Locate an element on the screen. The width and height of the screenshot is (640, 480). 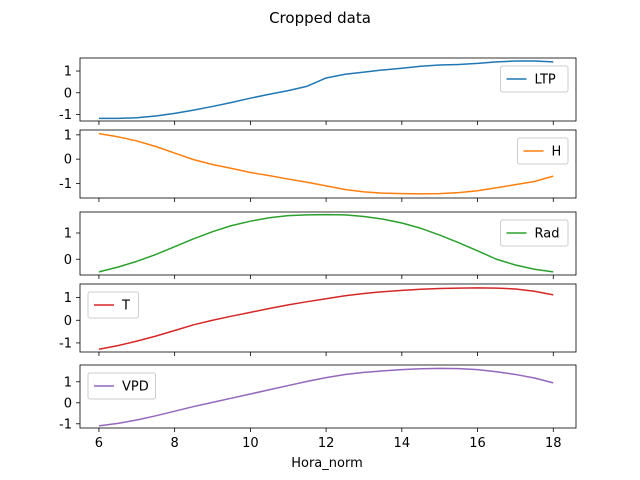
panel-rad: 0 1 Rad is located at coordinates (320, 245).